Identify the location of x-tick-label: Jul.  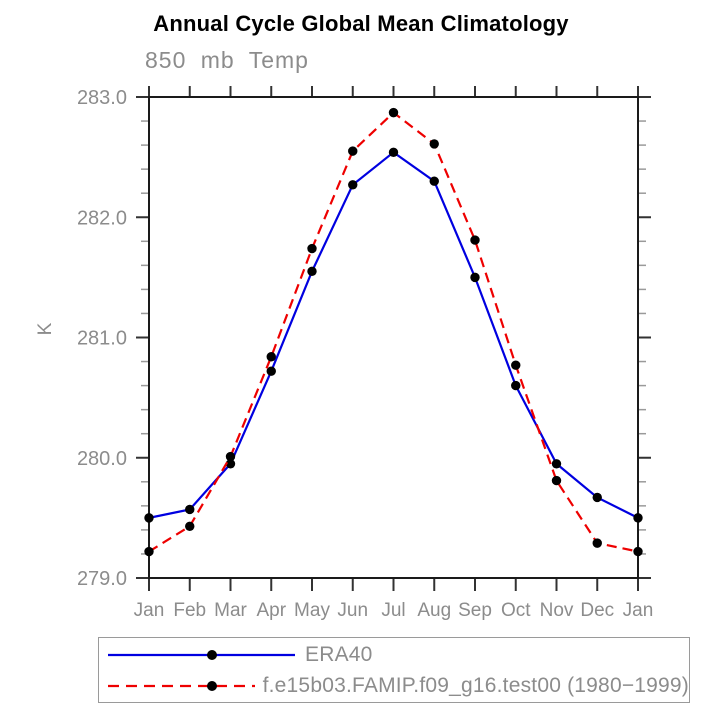
(393, 610).